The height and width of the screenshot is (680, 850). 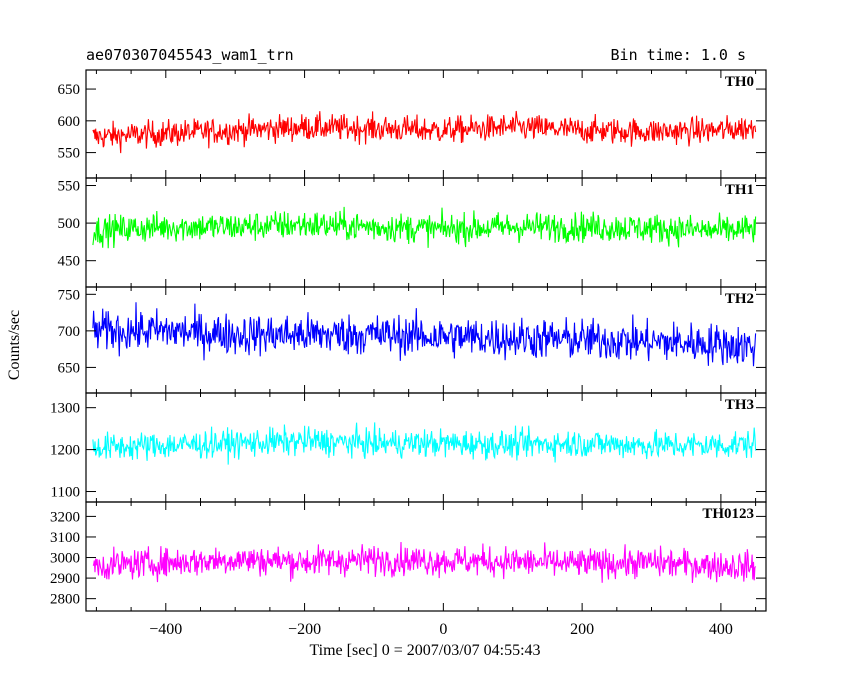 I want to click on y-tick-label: 700, so click(x=69, y=332).